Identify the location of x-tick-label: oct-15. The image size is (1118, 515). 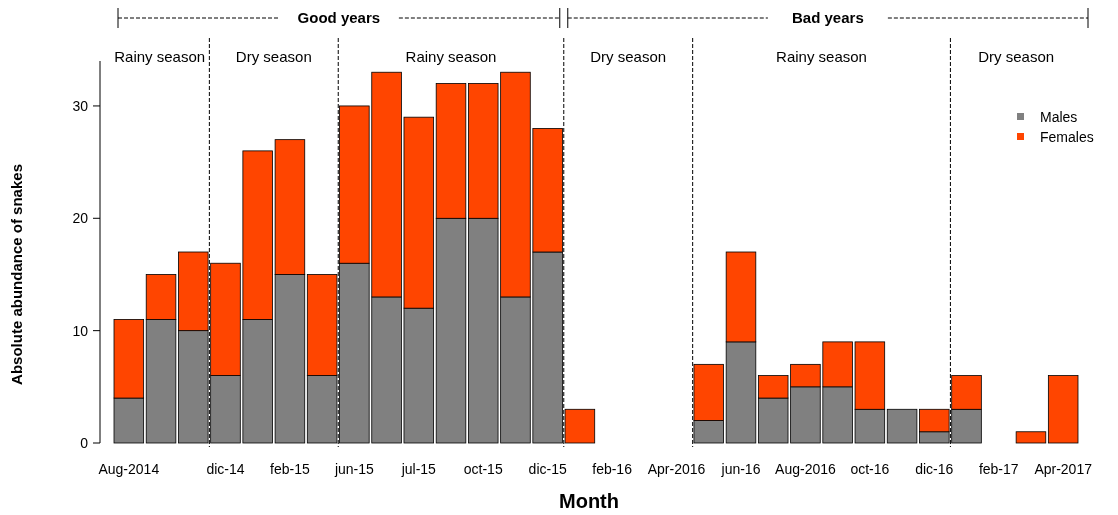
(483, 469).